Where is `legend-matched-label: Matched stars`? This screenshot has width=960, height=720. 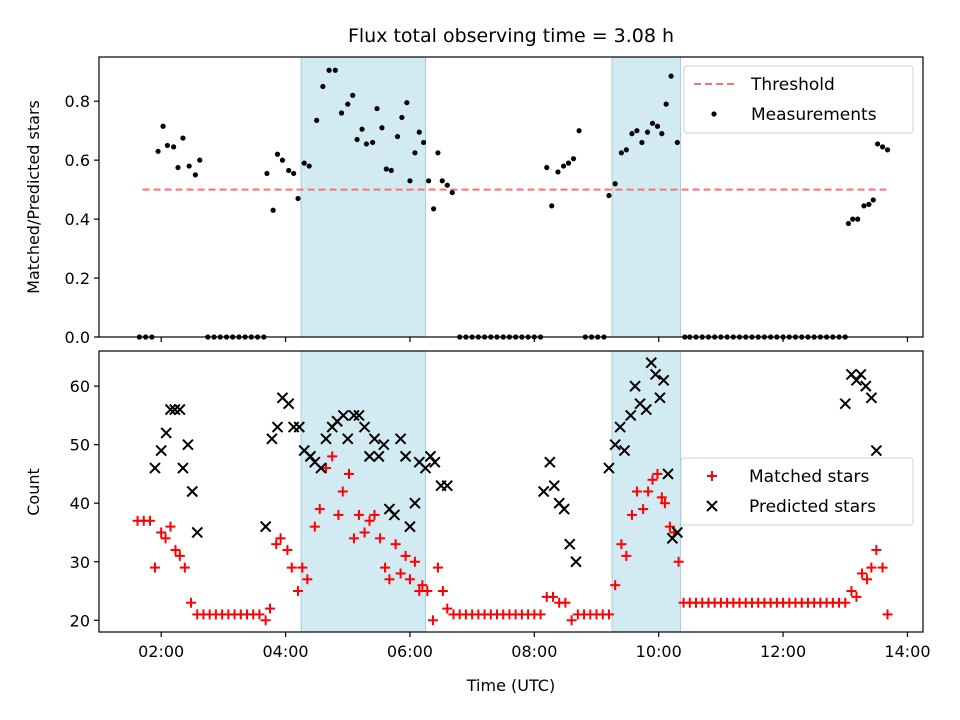 legend-matched-label: Matched stars is located at coordinates (809, 477).